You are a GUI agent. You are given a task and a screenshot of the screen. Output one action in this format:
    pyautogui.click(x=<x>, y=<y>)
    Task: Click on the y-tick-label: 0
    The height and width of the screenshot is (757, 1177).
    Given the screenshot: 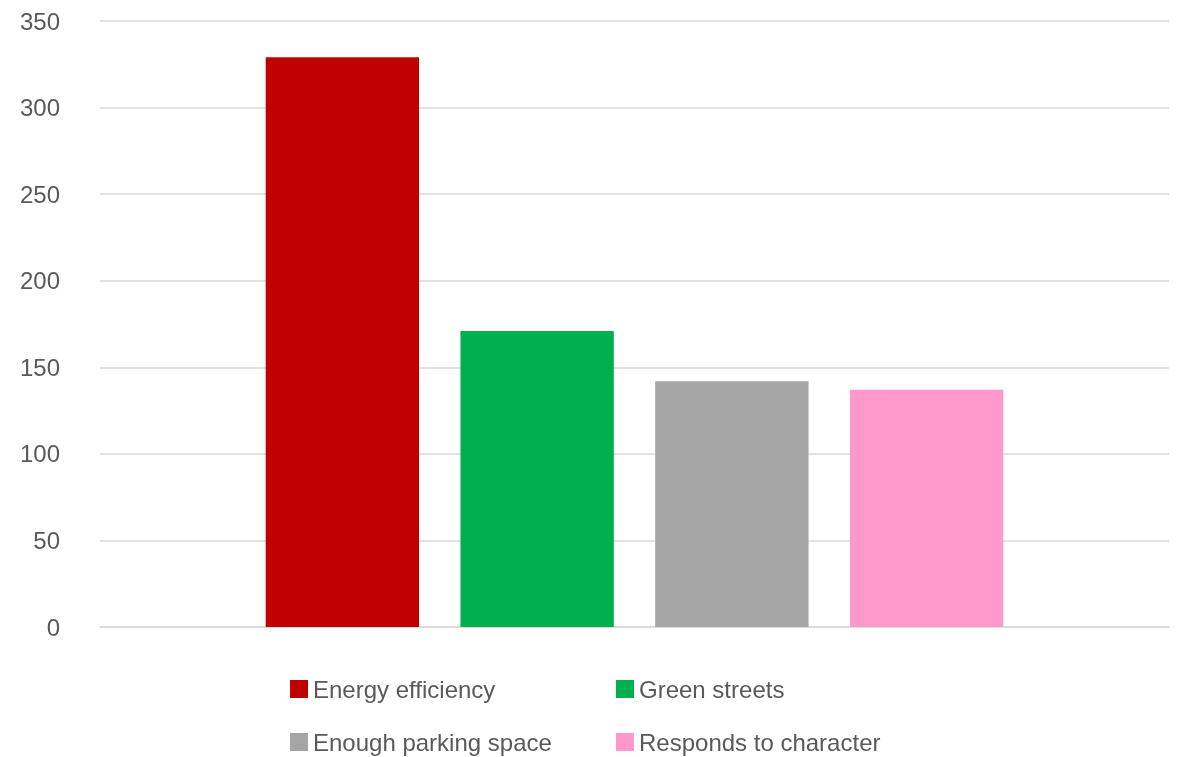 What is the action you would take?
    pyautogui.click(x=53, y=627)
    